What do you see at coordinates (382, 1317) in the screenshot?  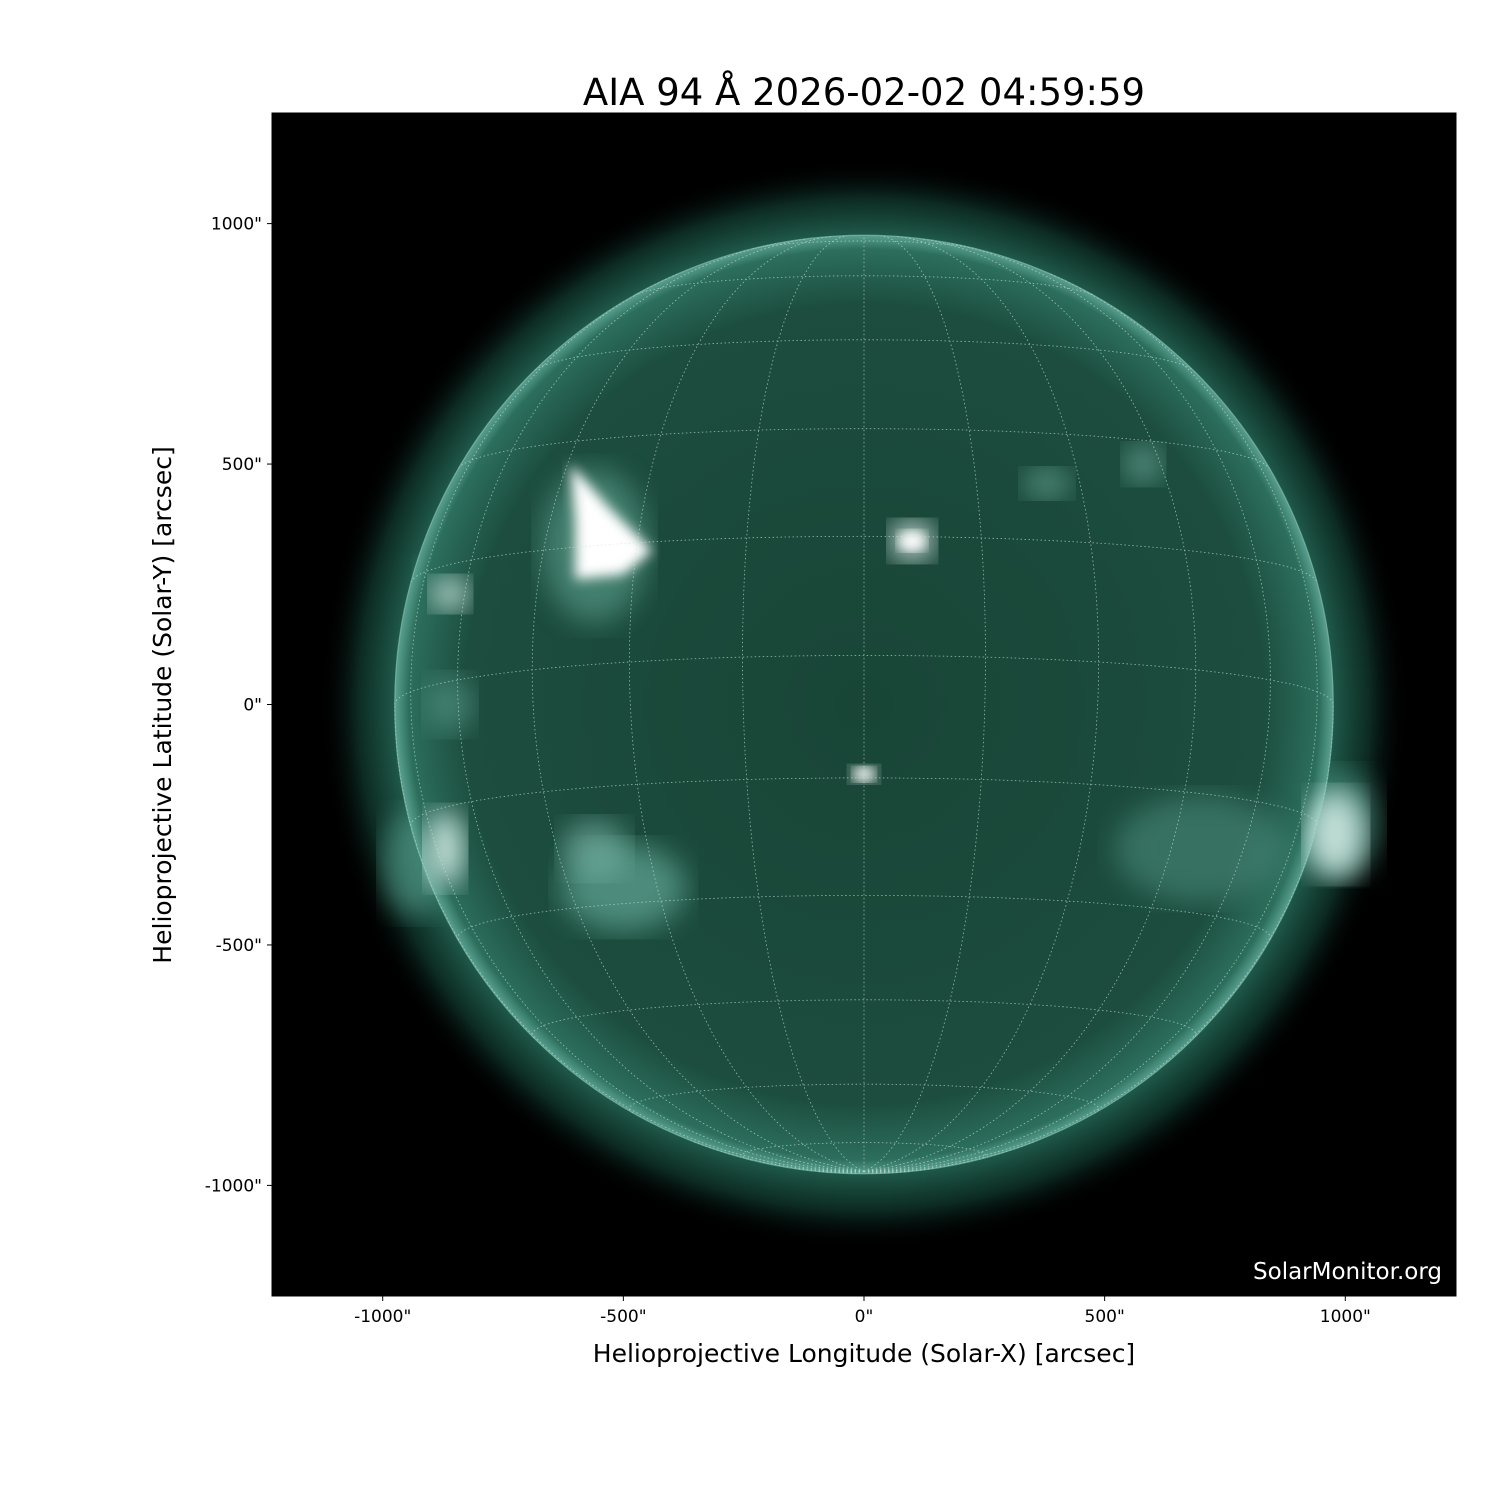 I see `x-tick-label: -1000"` at bounding box center [382, 1317].